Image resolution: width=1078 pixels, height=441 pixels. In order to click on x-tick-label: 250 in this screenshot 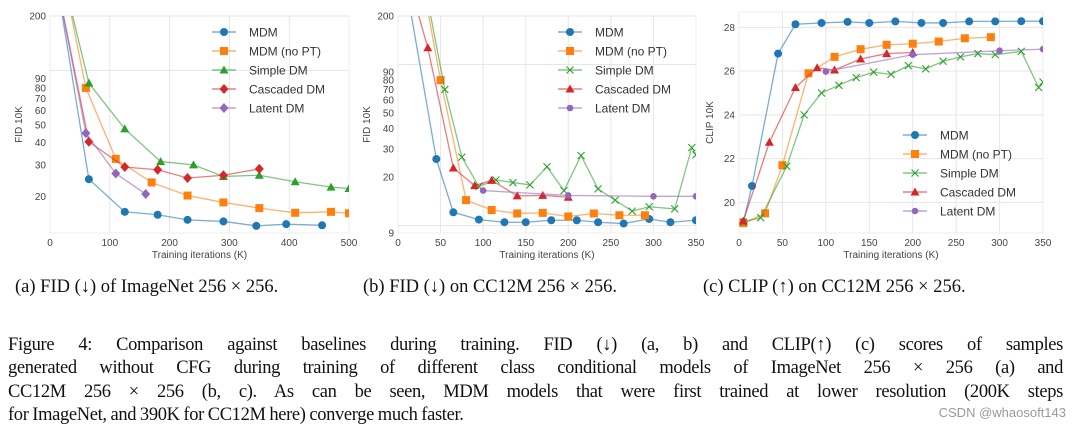, I will do `click(956, 243)`.